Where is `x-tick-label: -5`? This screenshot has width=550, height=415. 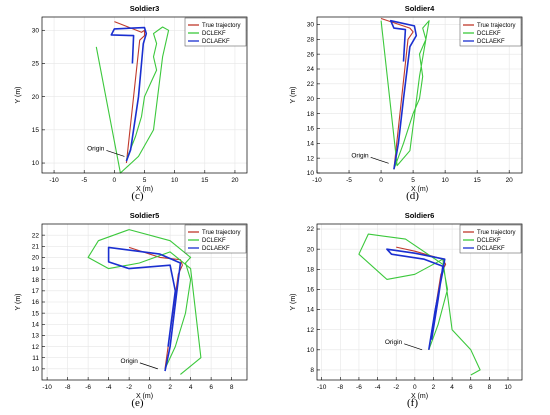 x-tick-label: -5 is located at coordinates (84, 180).